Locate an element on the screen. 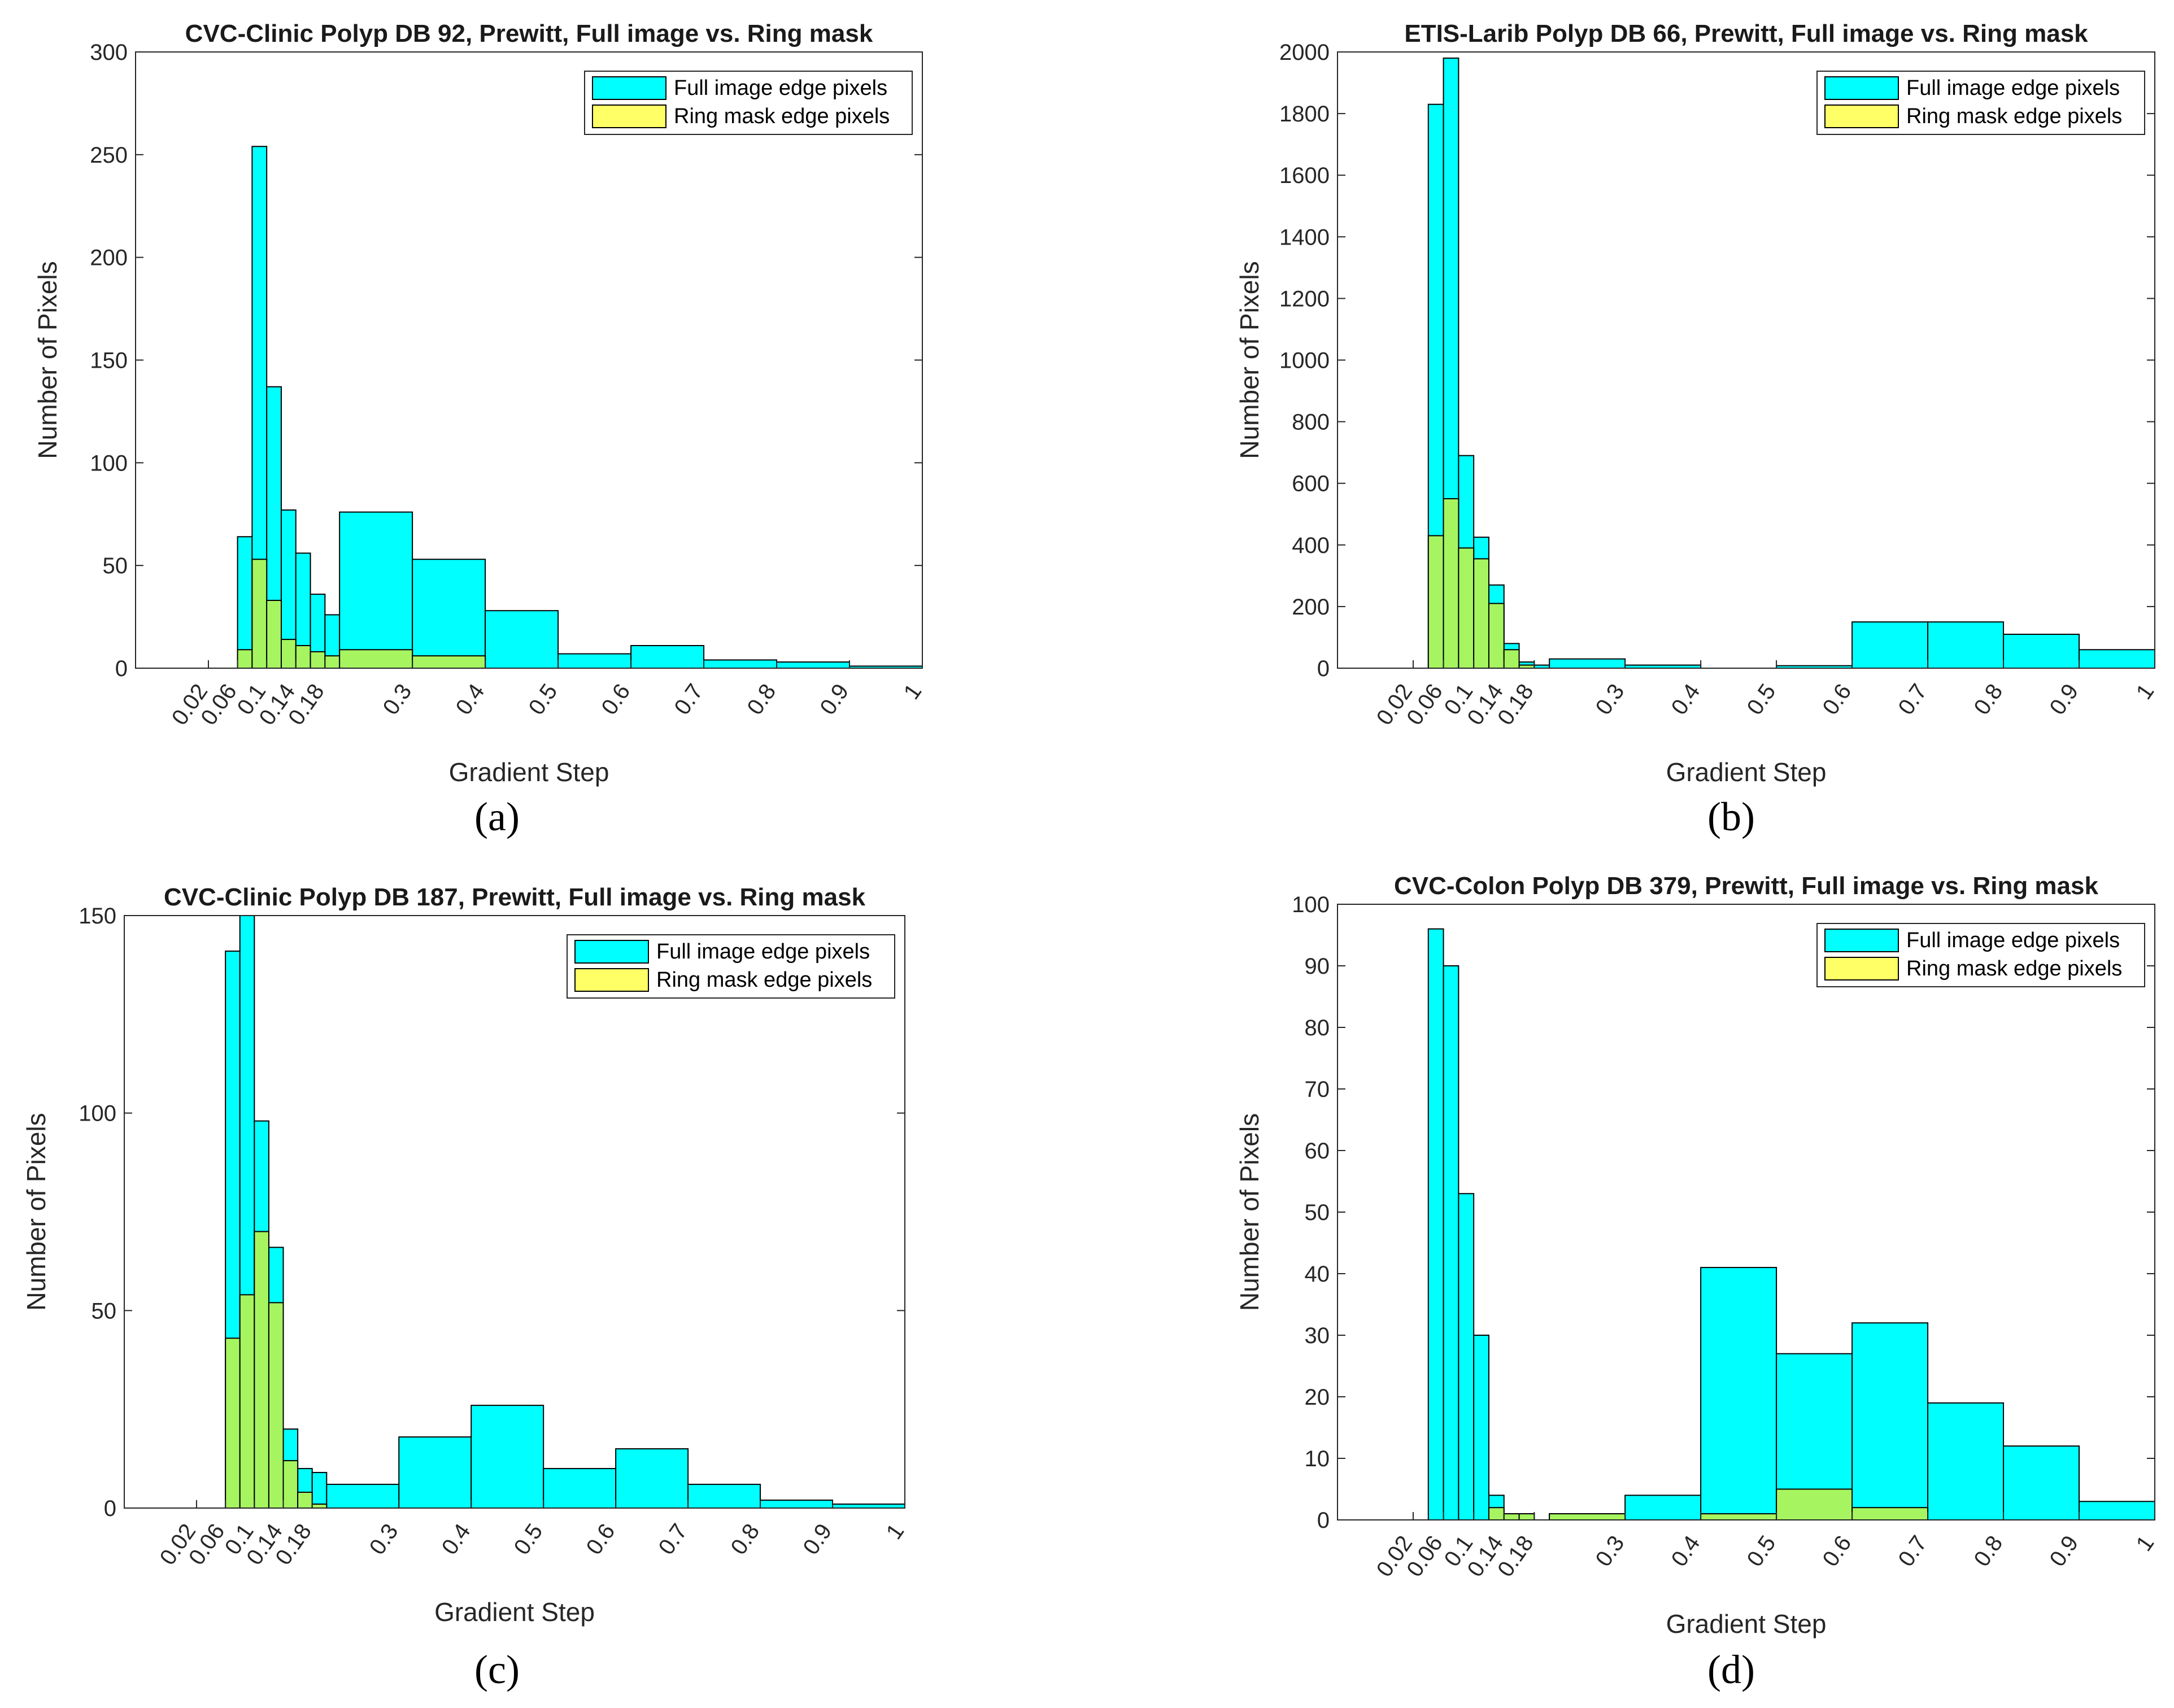  legend-swatch-full-image is located at coordinates (611, 952).